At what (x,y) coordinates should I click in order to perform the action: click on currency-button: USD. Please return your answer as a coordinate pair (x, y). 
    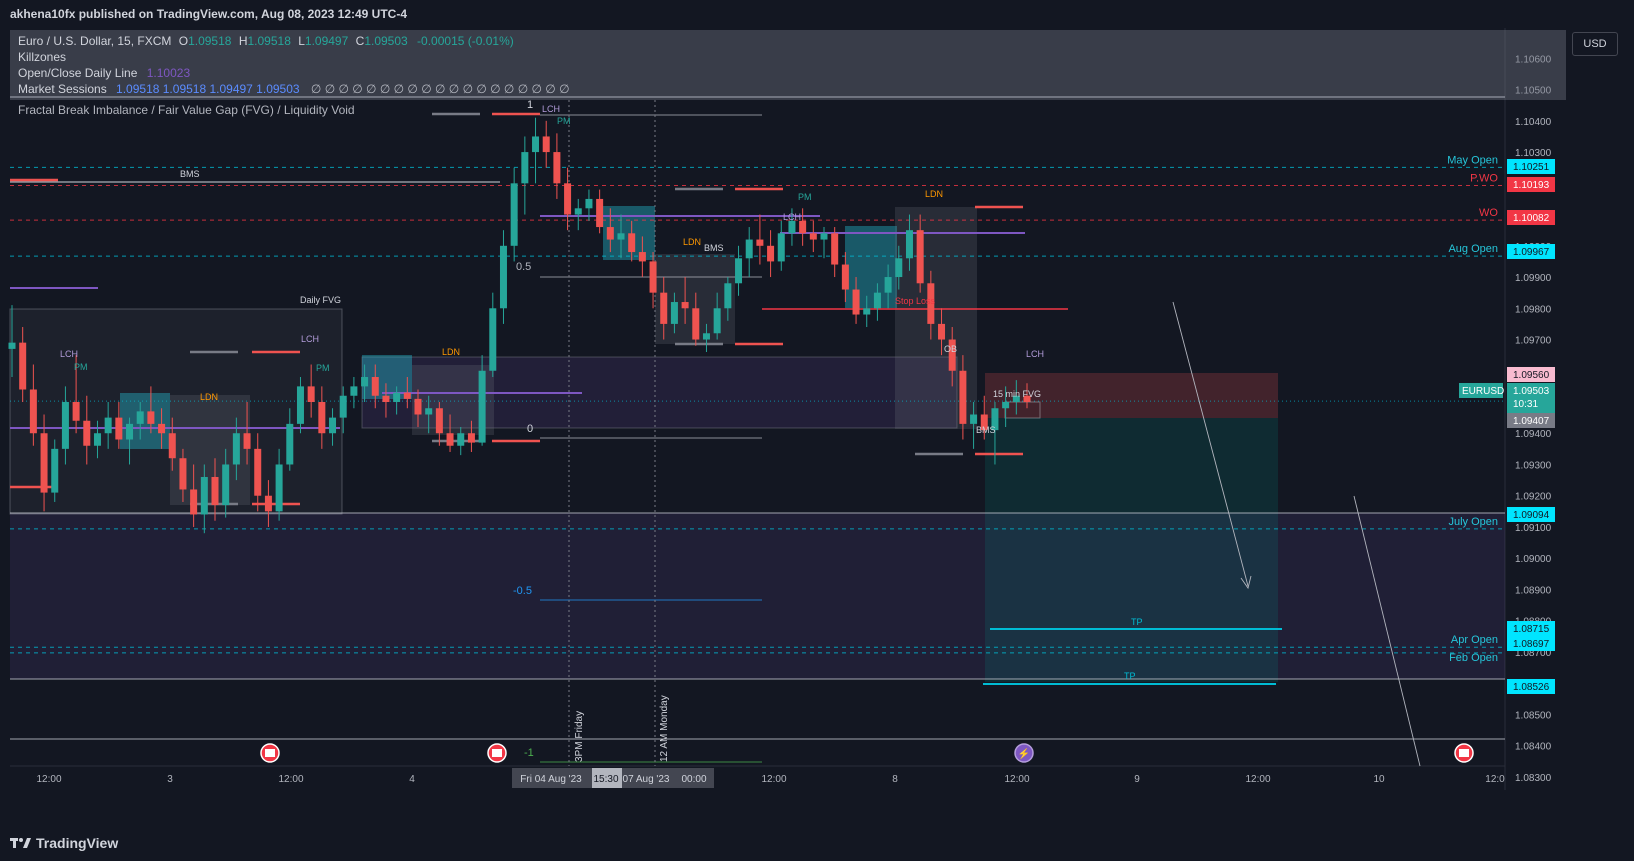
    Looking at the image, I should click on (1595, 44).